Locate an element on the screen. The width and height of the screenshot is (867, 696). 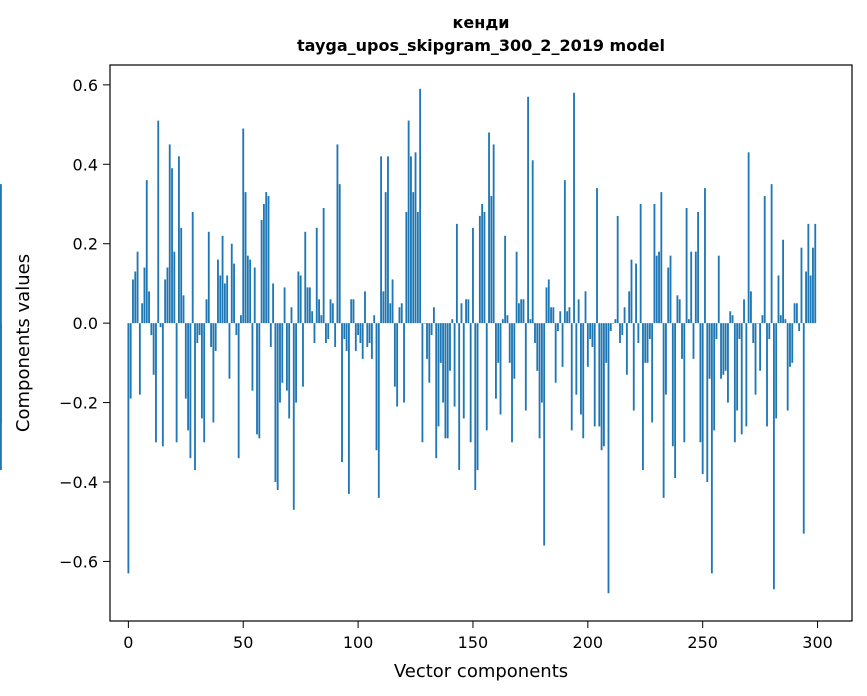
x-tick-label: 300 is located at coordinates (817, 642).